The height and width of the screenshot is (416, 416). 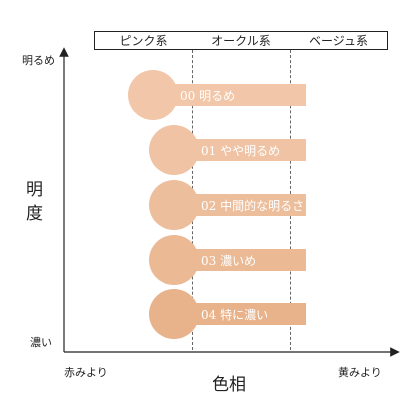 What do you see at coordinates (248, 314) in the screenshot?
I see `shade-label-bar: 04 特に濃い` at bounding box center [248, 314].